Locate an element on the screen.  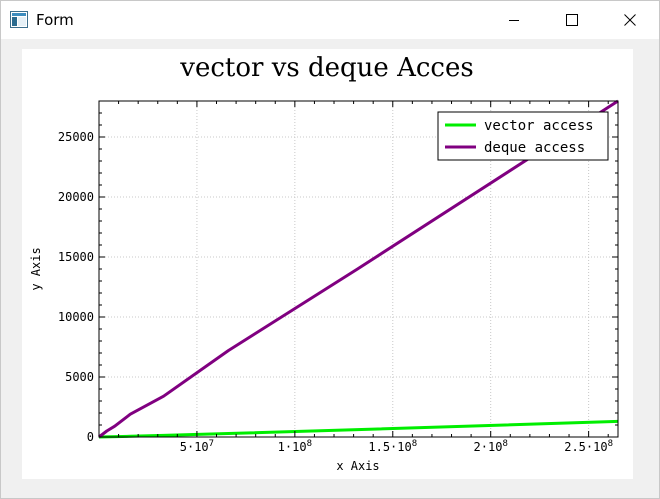
chart-title: vector vs deque Acces is located at coordinates (326, 68).